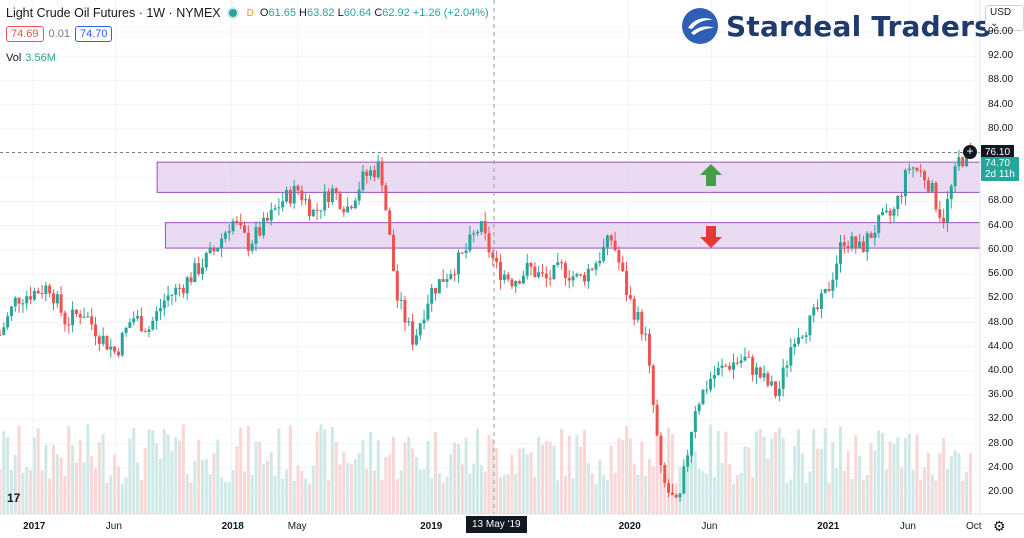 The image size is (1024, 538). I want to click on currency-selector: USD ⌄, so click(1004, 18).